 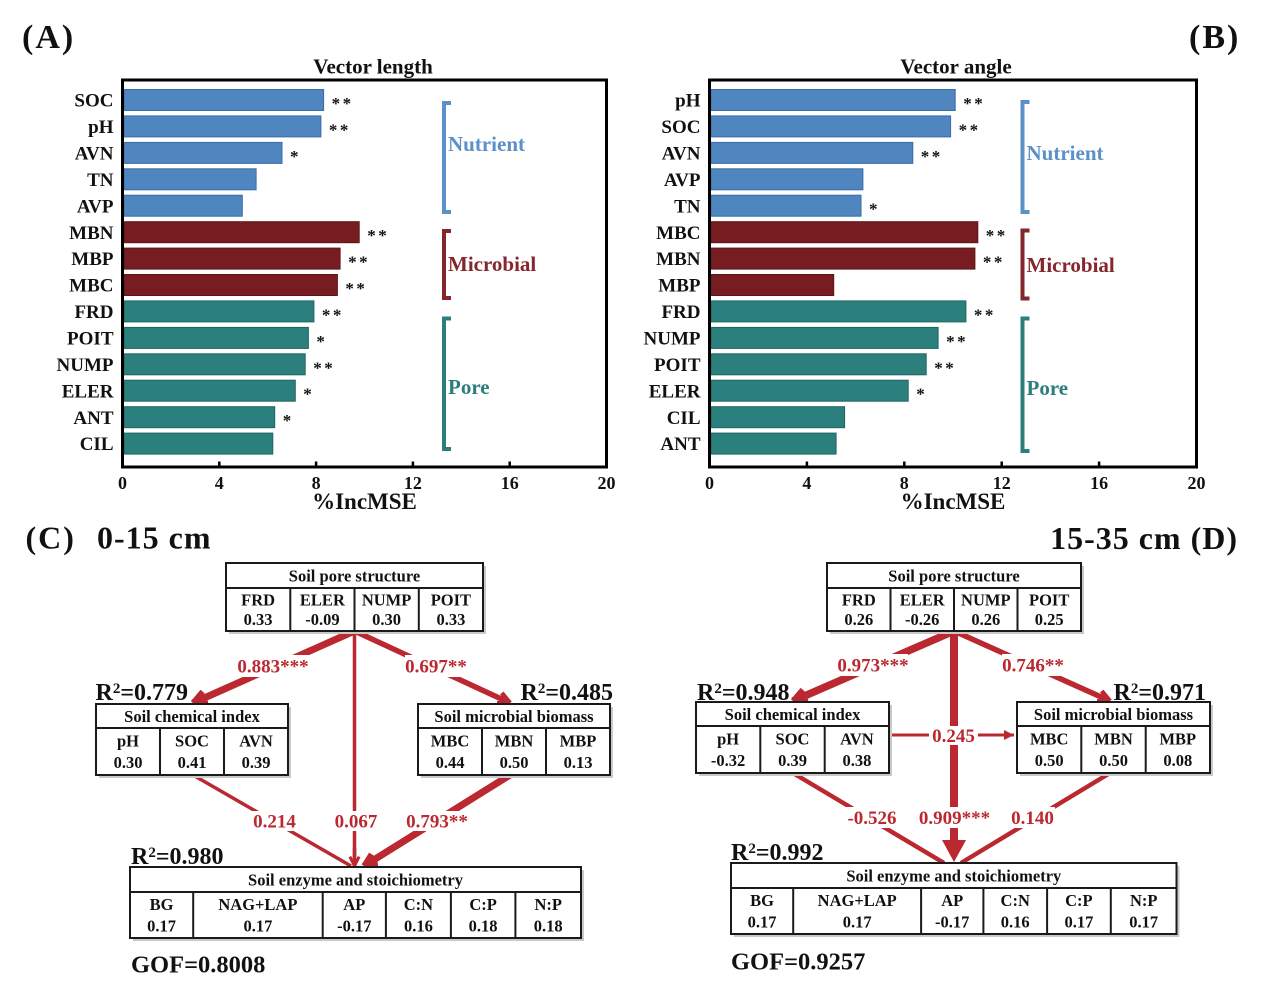 What do you see at coordinates (1015, 900) in the screenshot?
I see `svg-text: C:N` at bounding box center [1015, 900].